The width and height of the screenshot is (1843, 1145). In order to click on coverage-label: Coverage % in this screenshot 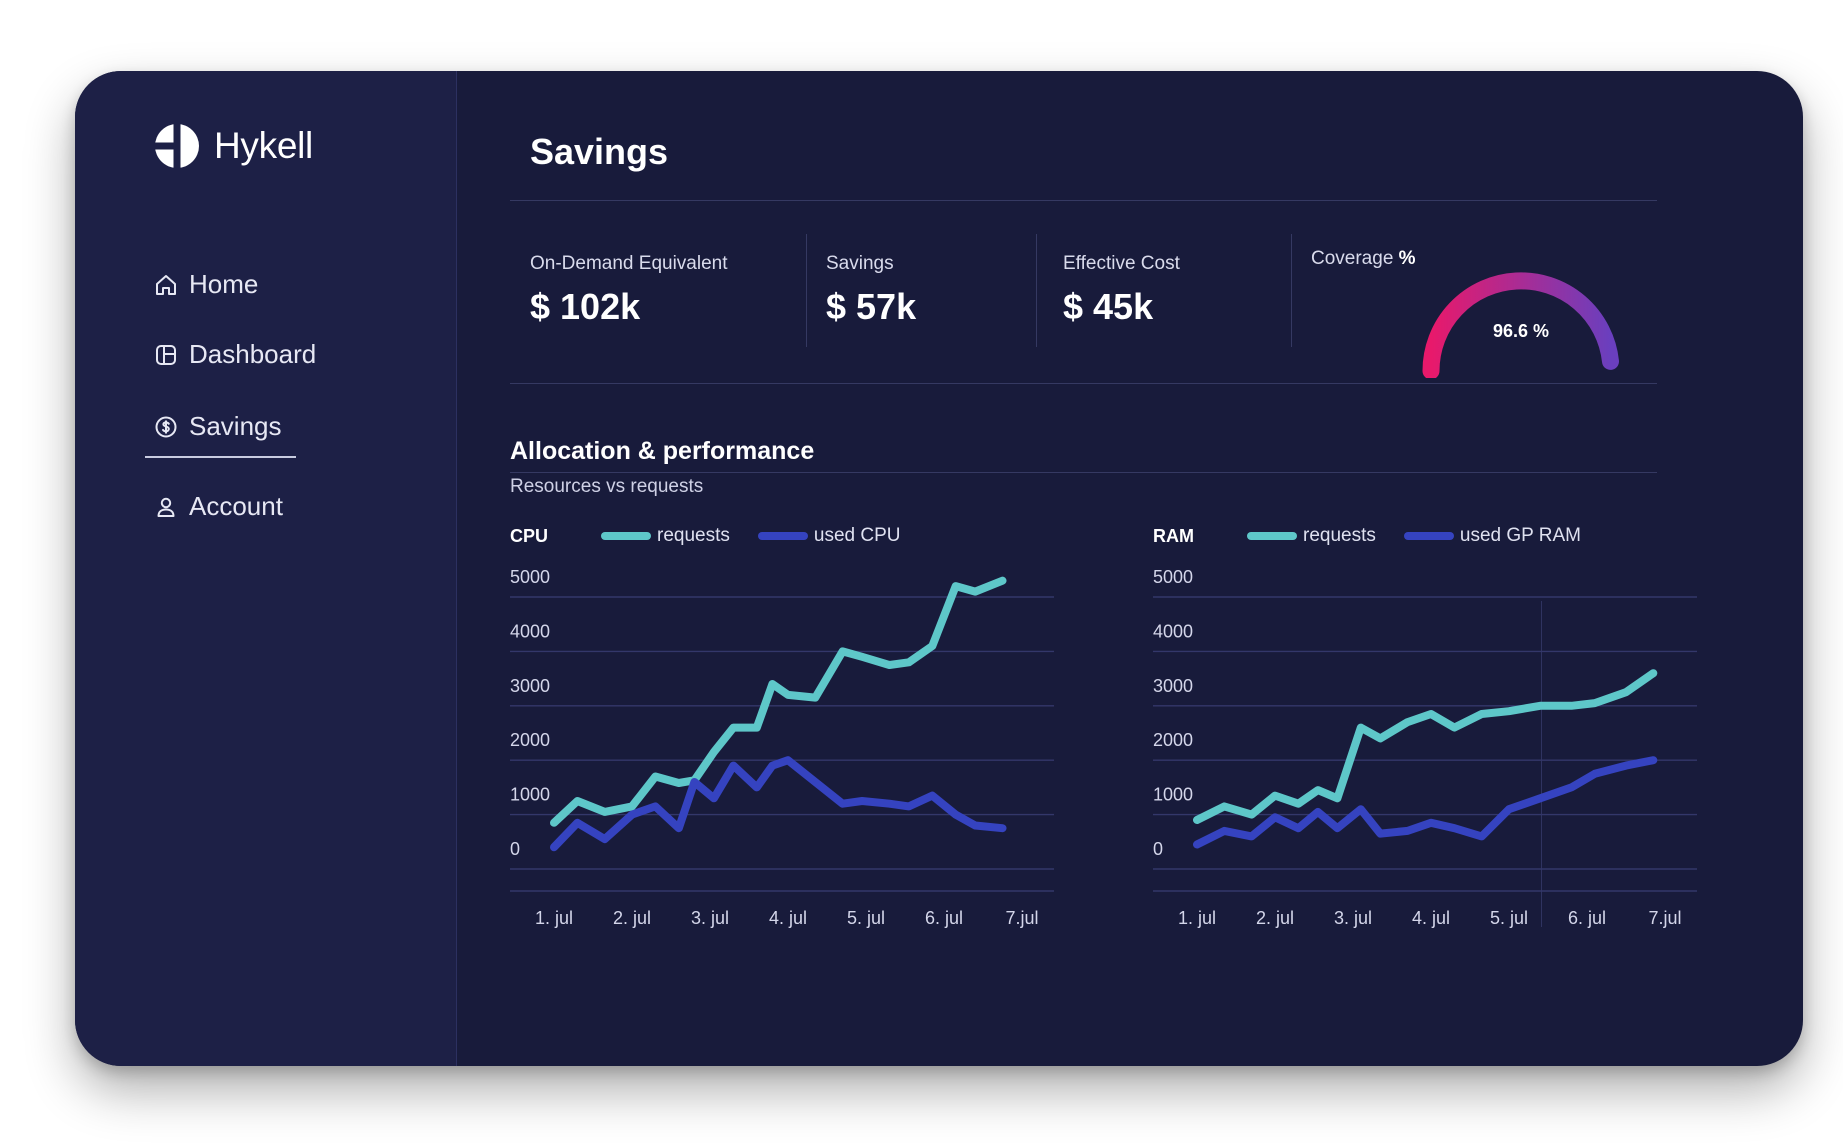, I will do `click(1363, 259)`.